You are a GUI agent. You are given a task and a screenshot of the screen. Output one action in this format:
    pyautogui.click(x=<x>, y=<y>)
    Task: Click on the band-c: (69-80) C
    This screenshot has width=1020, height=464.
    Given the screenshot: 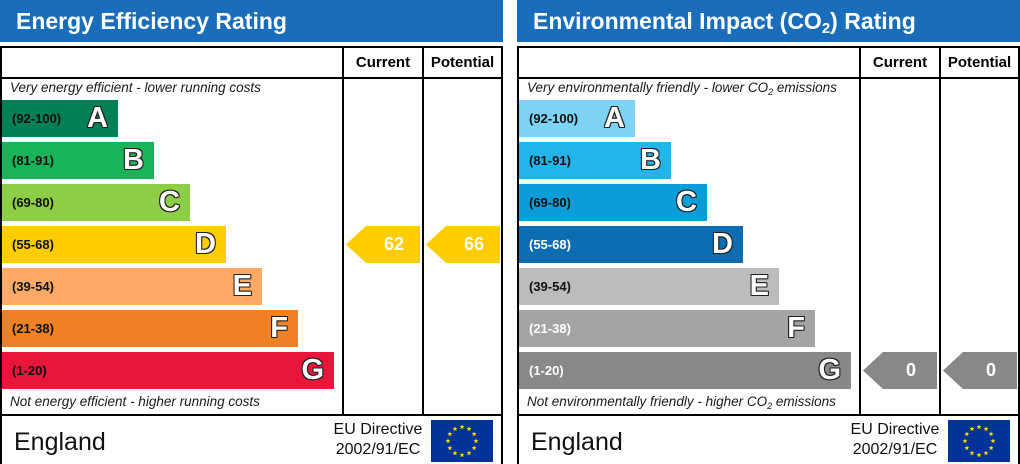 What is the action you would take?
    pyautogui.click(x=96, y=202)
    